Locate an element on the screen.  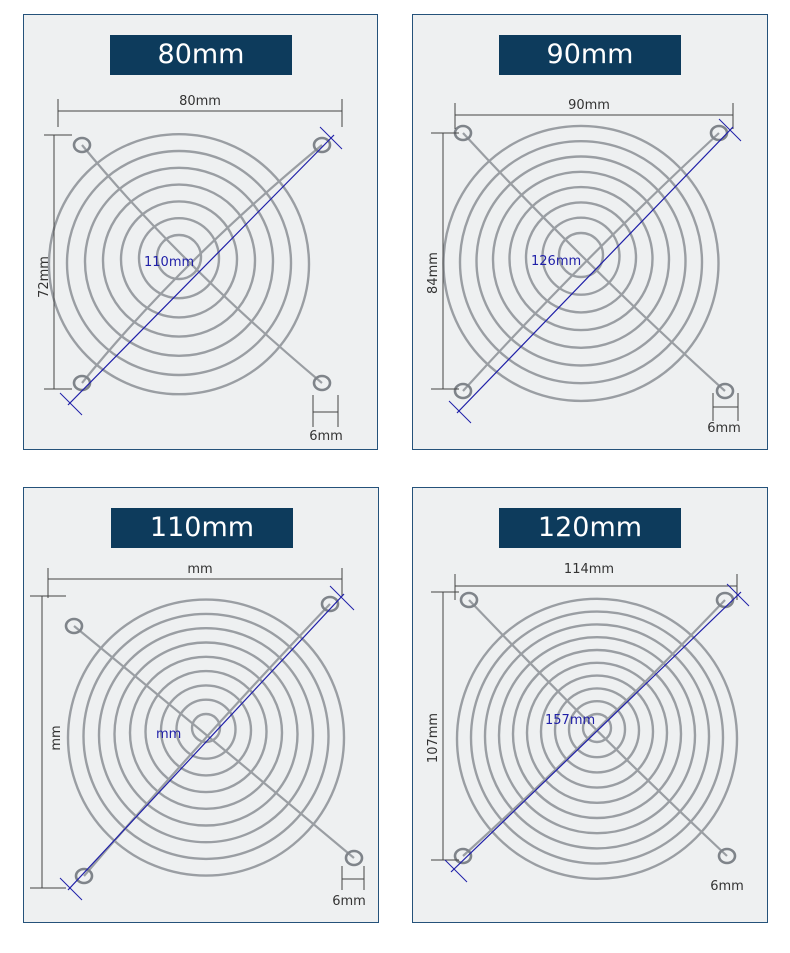
size-title-banner: 110mm is located at coordinates (202, 528).